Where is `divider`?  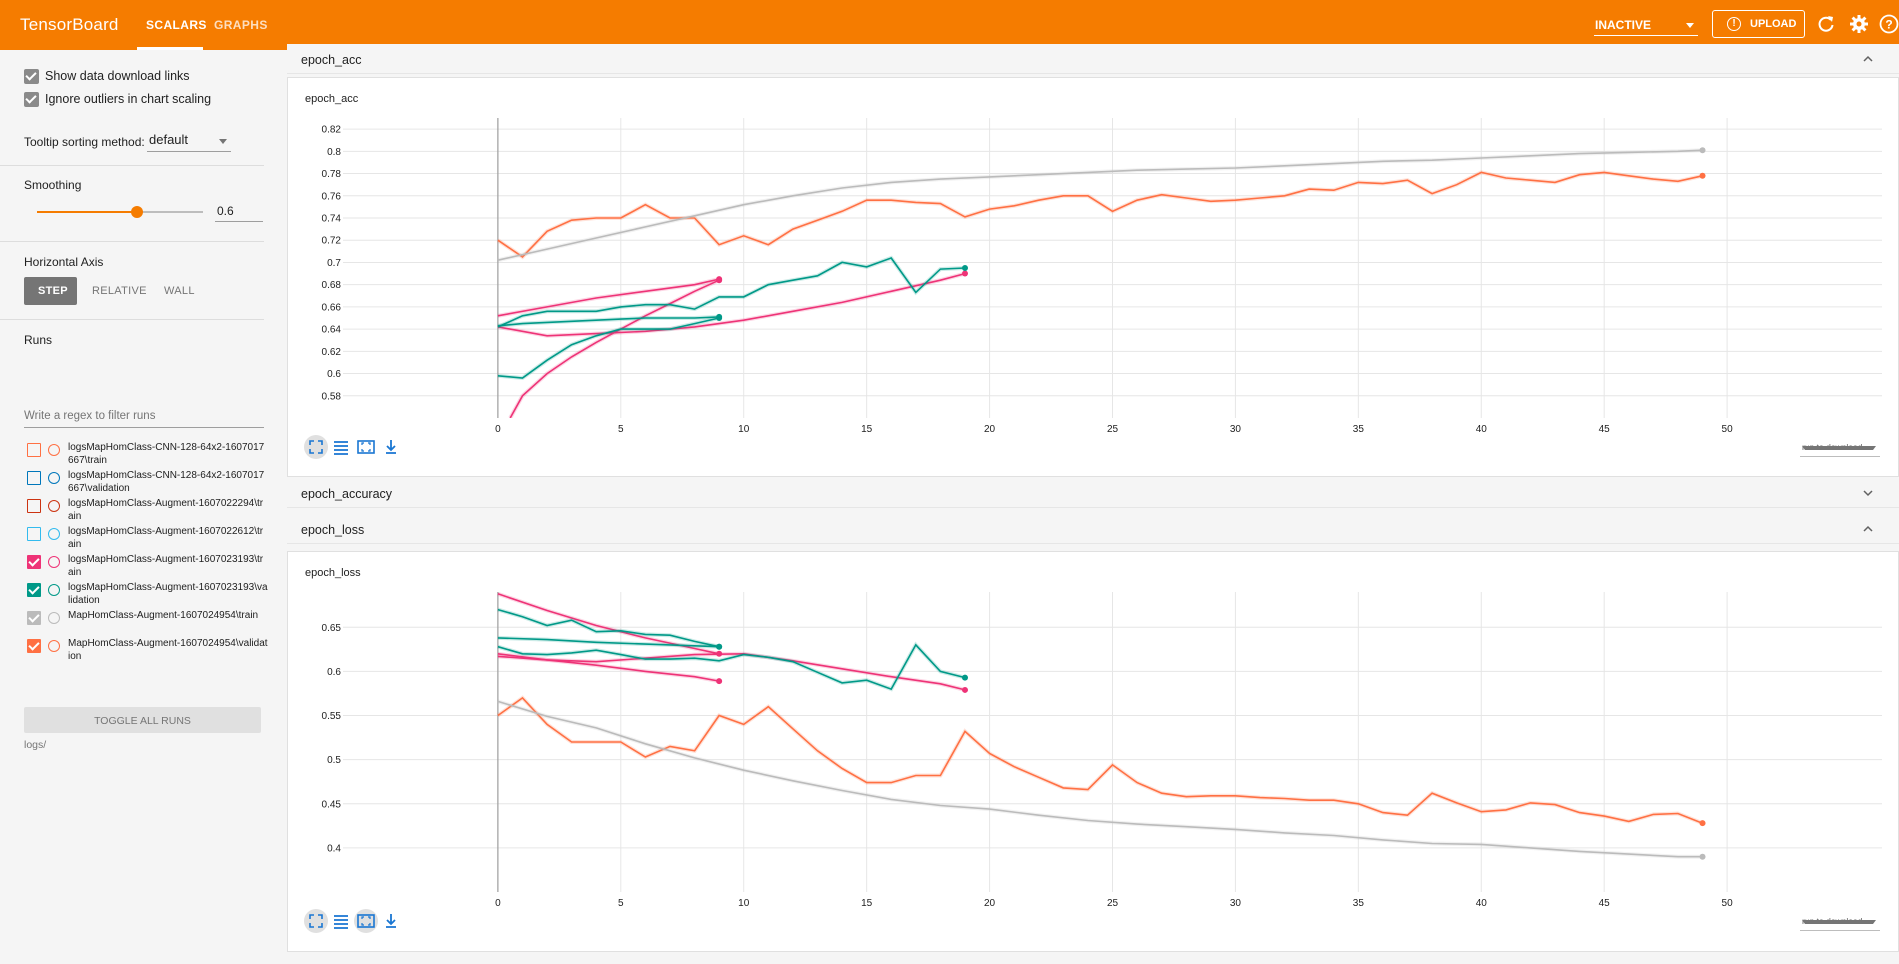
divider is located at coordinates (132, 165).